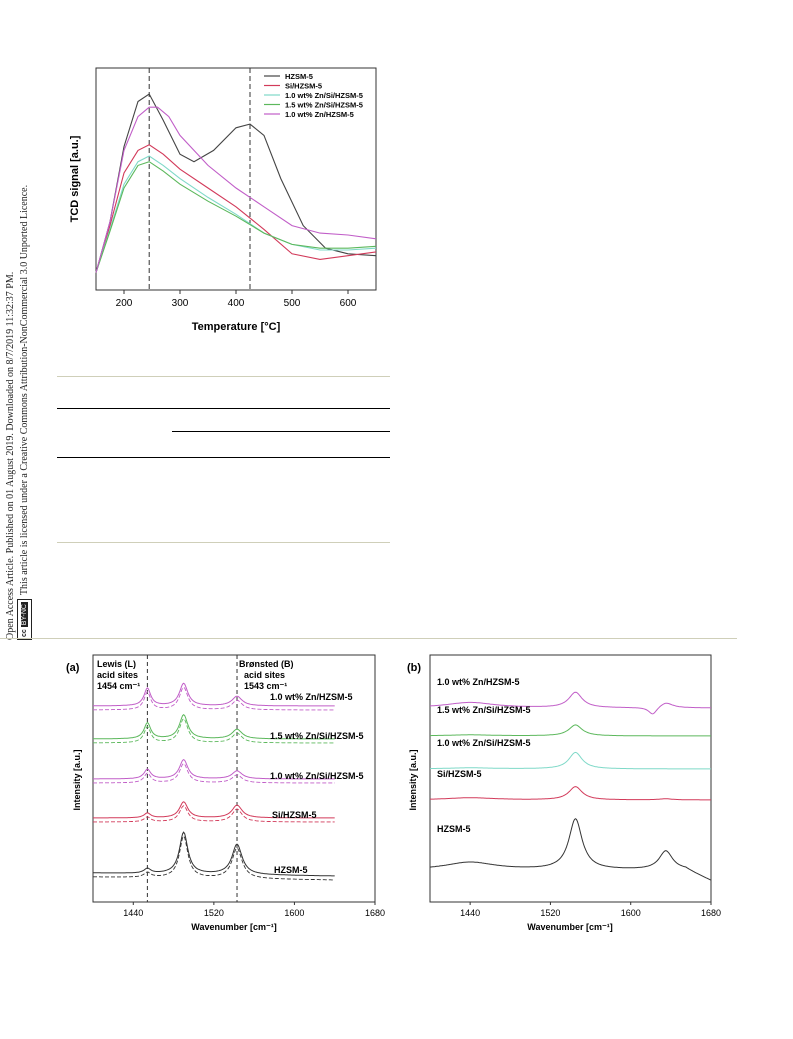  I want to click on ir-a-y-axis-label: Intensity [a.u.], so click(77, 779).